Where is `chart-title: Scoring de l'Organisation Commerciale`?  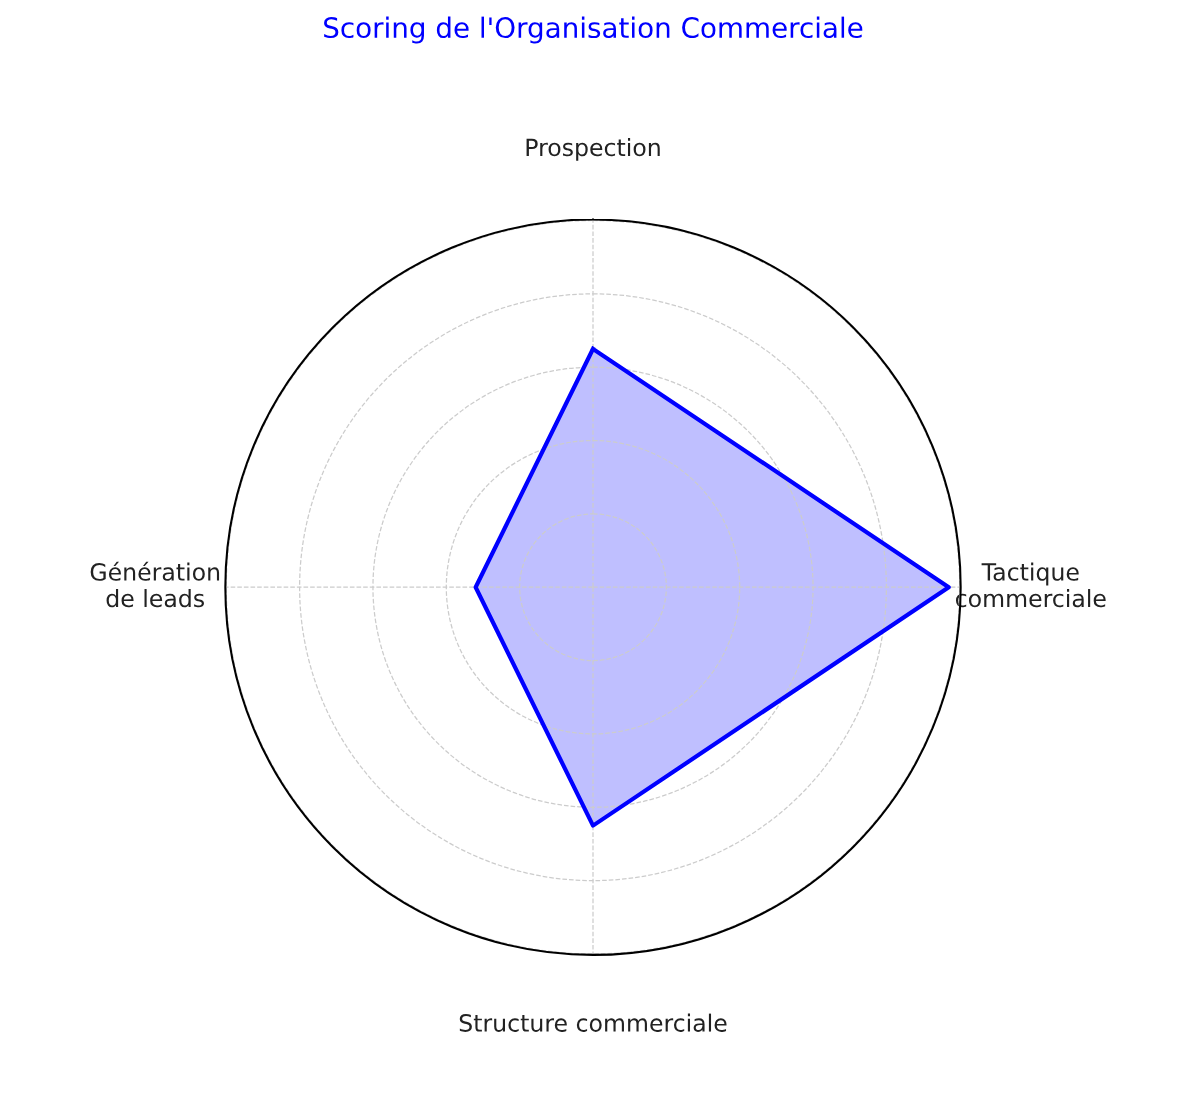 chart-title: Scoring de l'Organisation Commerciale is located at coordinates (593, 30).